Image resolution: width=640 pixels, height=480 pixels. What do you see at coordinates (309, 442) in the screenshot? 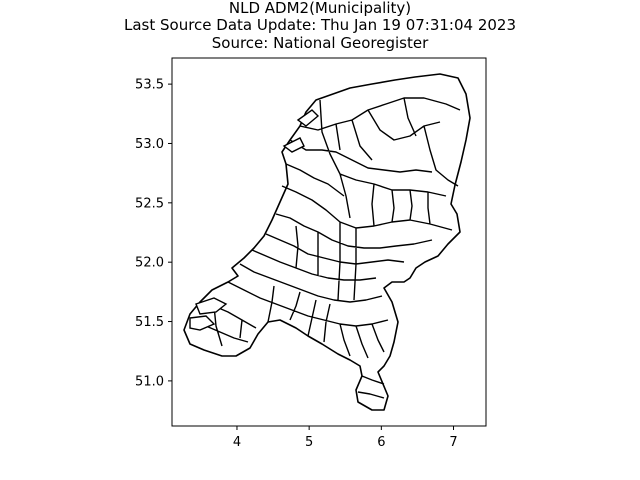
I see `x-tick-label: 5` at bounding box center [309, 442].